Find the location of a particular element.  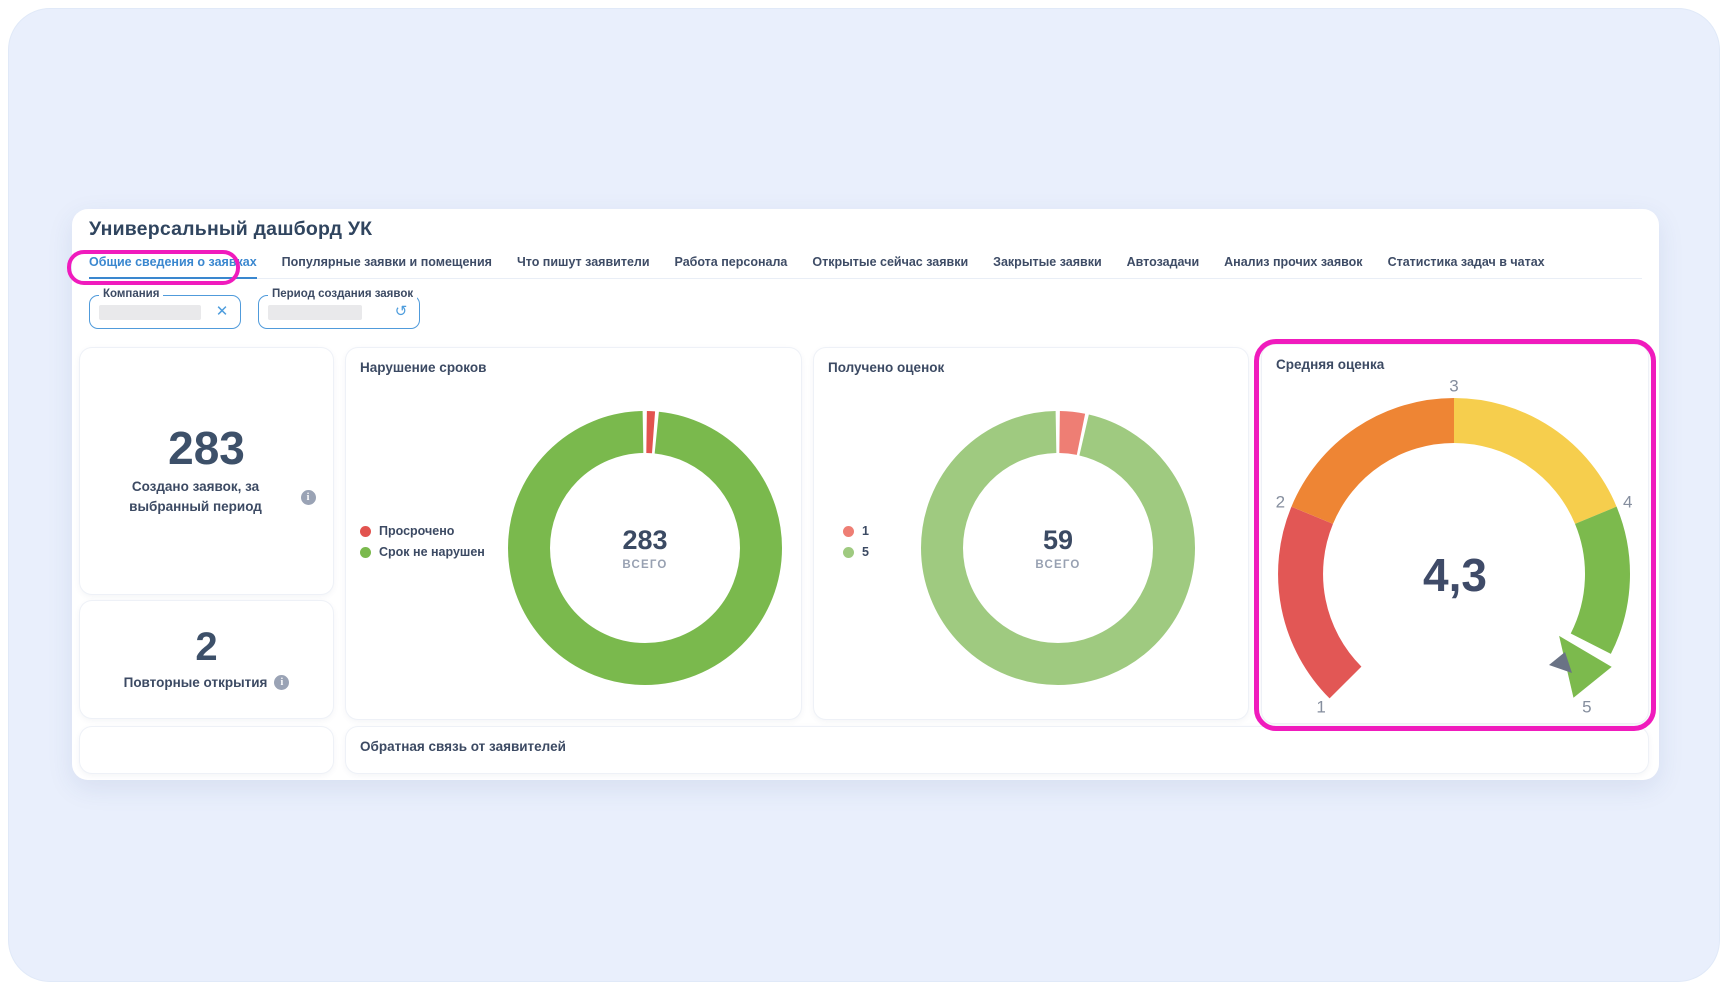

chart-title: Средняя оценка is located at coordinates (1330, 364).